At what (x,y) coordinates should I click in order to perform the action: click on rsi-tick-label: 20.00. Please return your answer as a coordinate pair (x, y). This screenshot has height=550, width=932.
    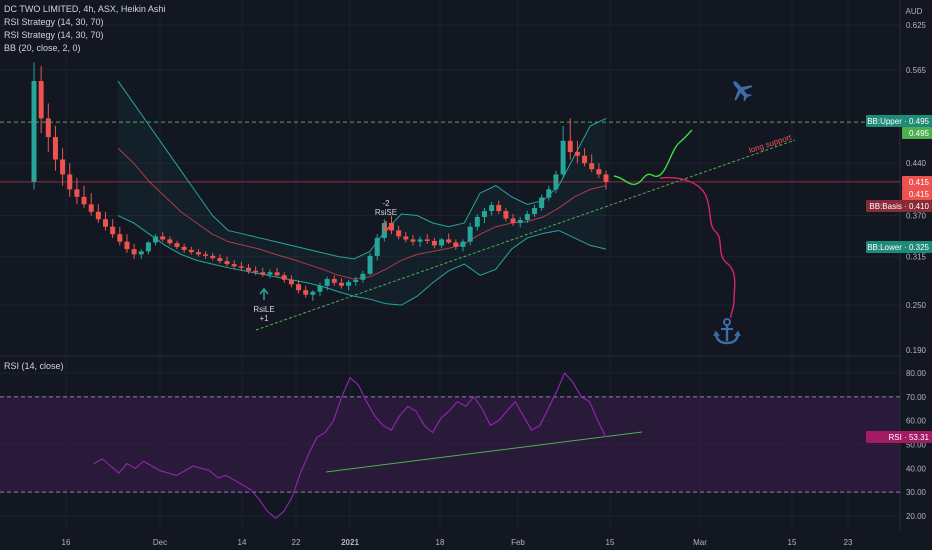
    Looking at the image, I should click on (916, 516).